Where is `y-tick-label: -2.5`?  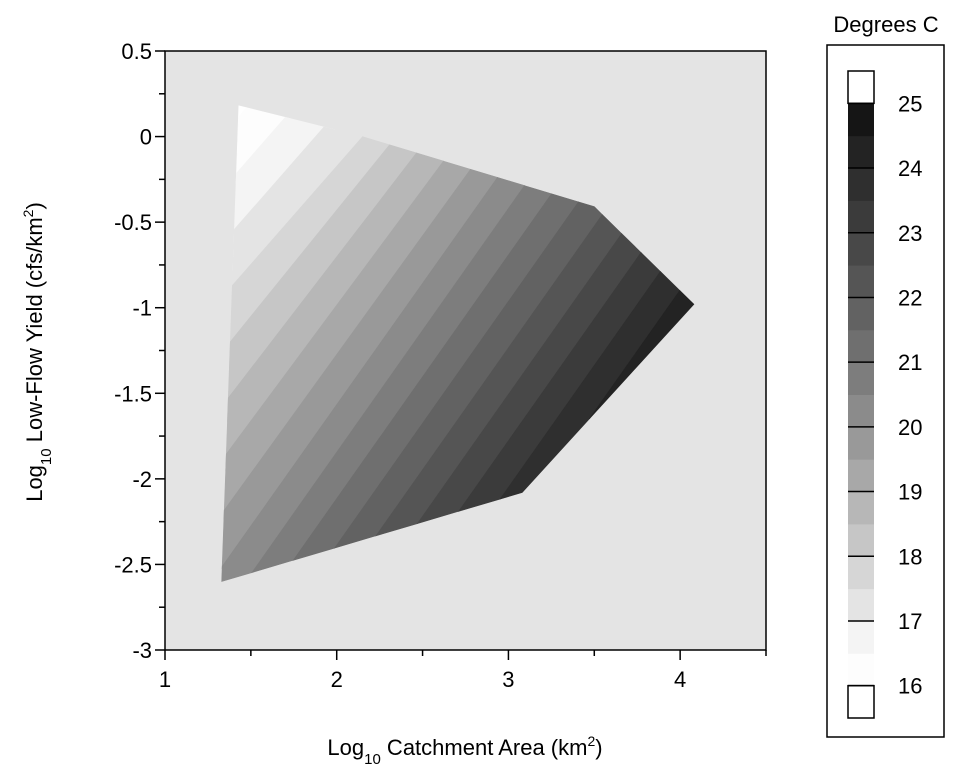
y-tick-label: -2.5 is located at coordinates (133, 564).